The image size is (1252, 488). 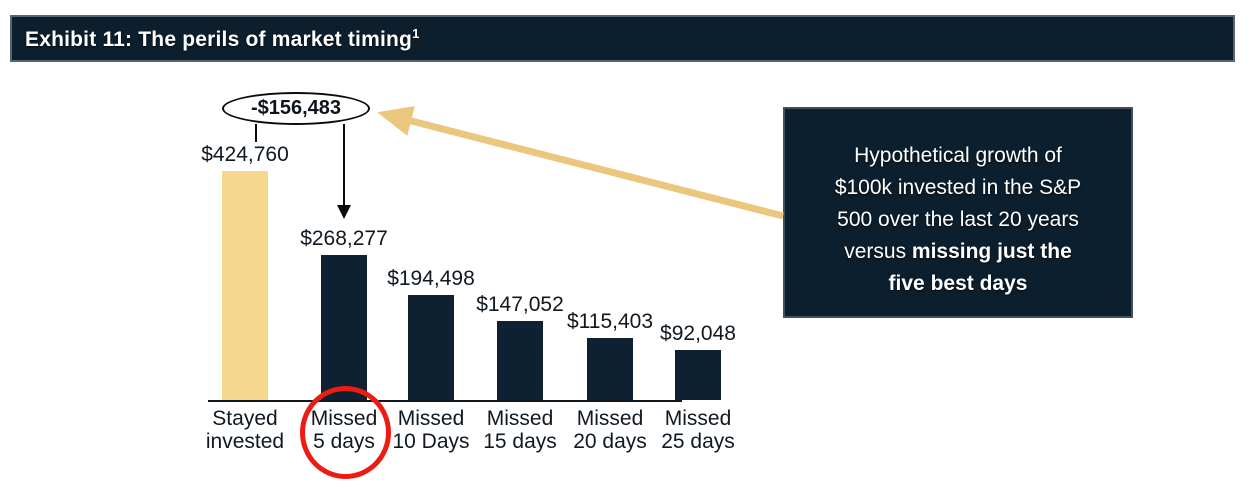 What do you see at coordinates (431, 347) in the screenshot?
I see `bar-missed-10-days` at bounding box center [431, 347].